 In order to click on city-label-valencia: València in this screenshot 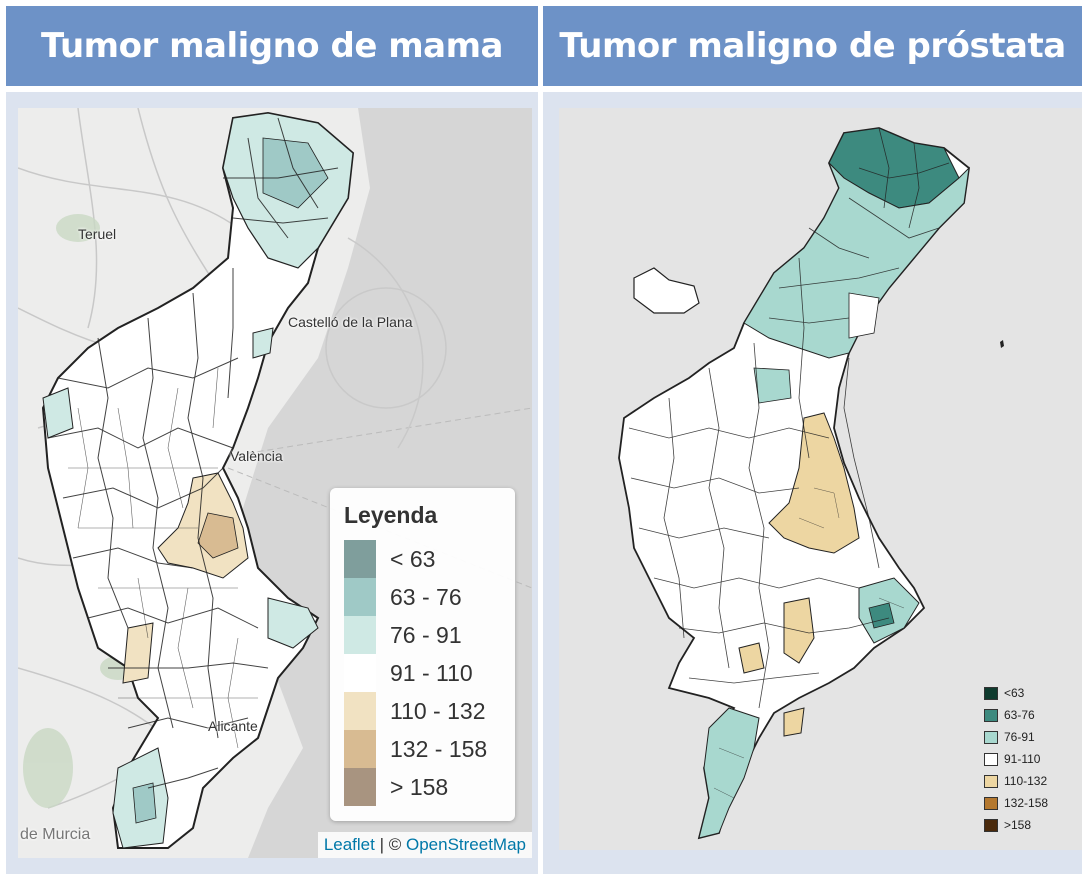, I will do `click(256, 456)`.